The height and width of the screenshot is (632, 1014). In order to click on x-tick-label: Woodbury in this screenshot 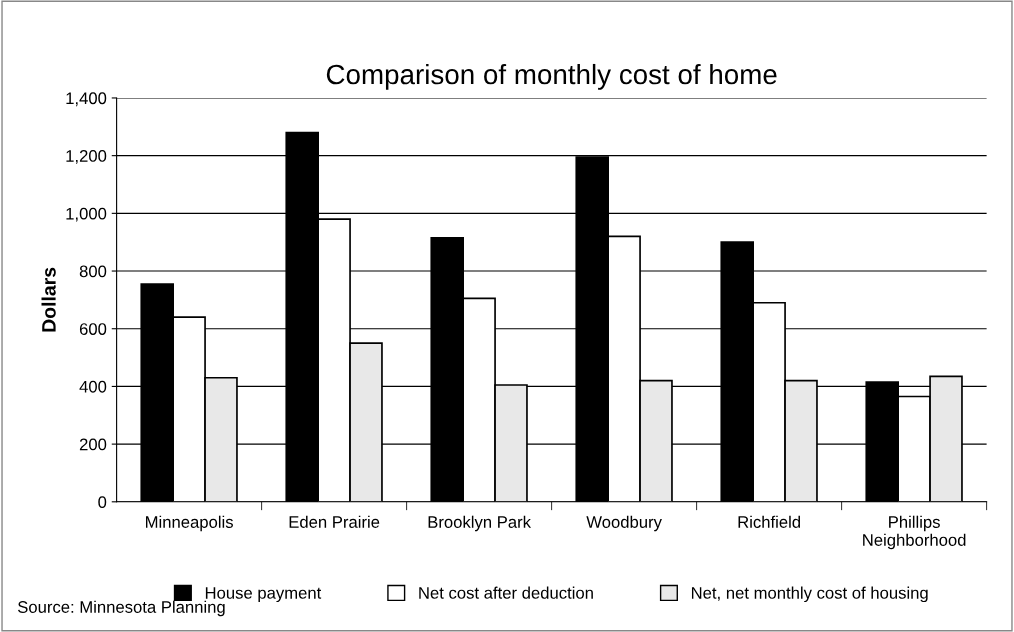, I will do `click(624, 523)`.